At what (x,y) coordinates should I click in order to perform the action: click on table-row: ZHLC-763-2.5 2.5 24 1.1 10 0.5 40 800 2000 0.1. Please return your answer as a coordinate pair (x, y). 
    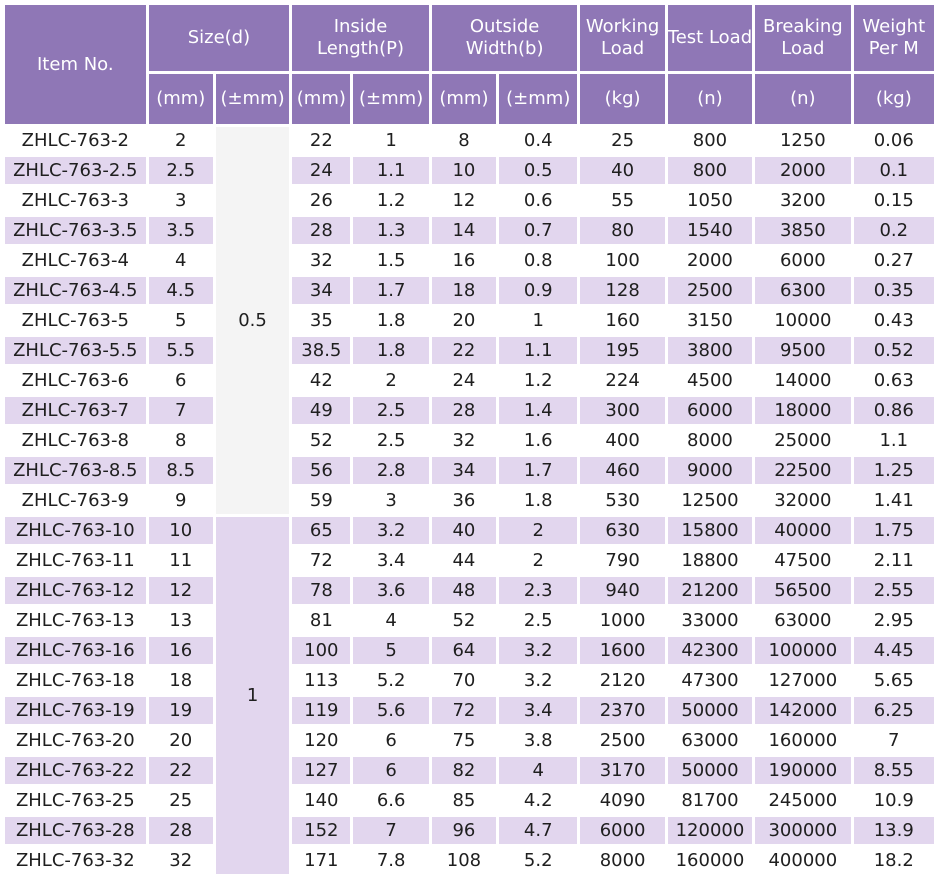
    Looking at the image, I should click on (469, 170).